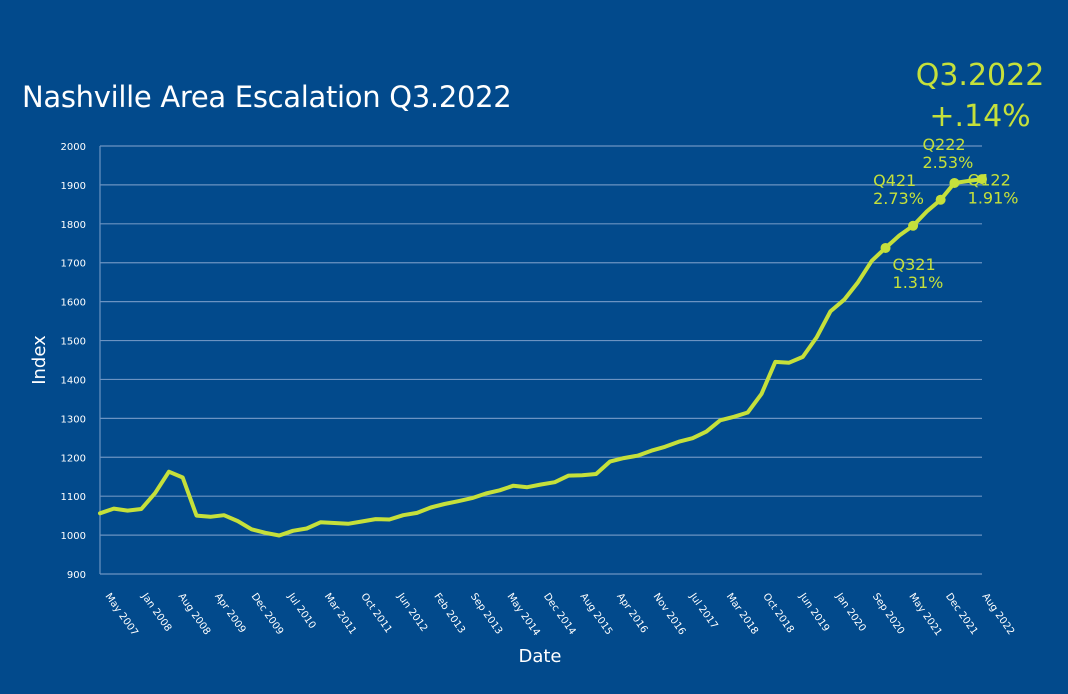 This screenshot has width=1068, height=694. Describe the element at coordinates (486, 613) in the screenshot. I see `x-tick-label: Sep 2013` at that location.